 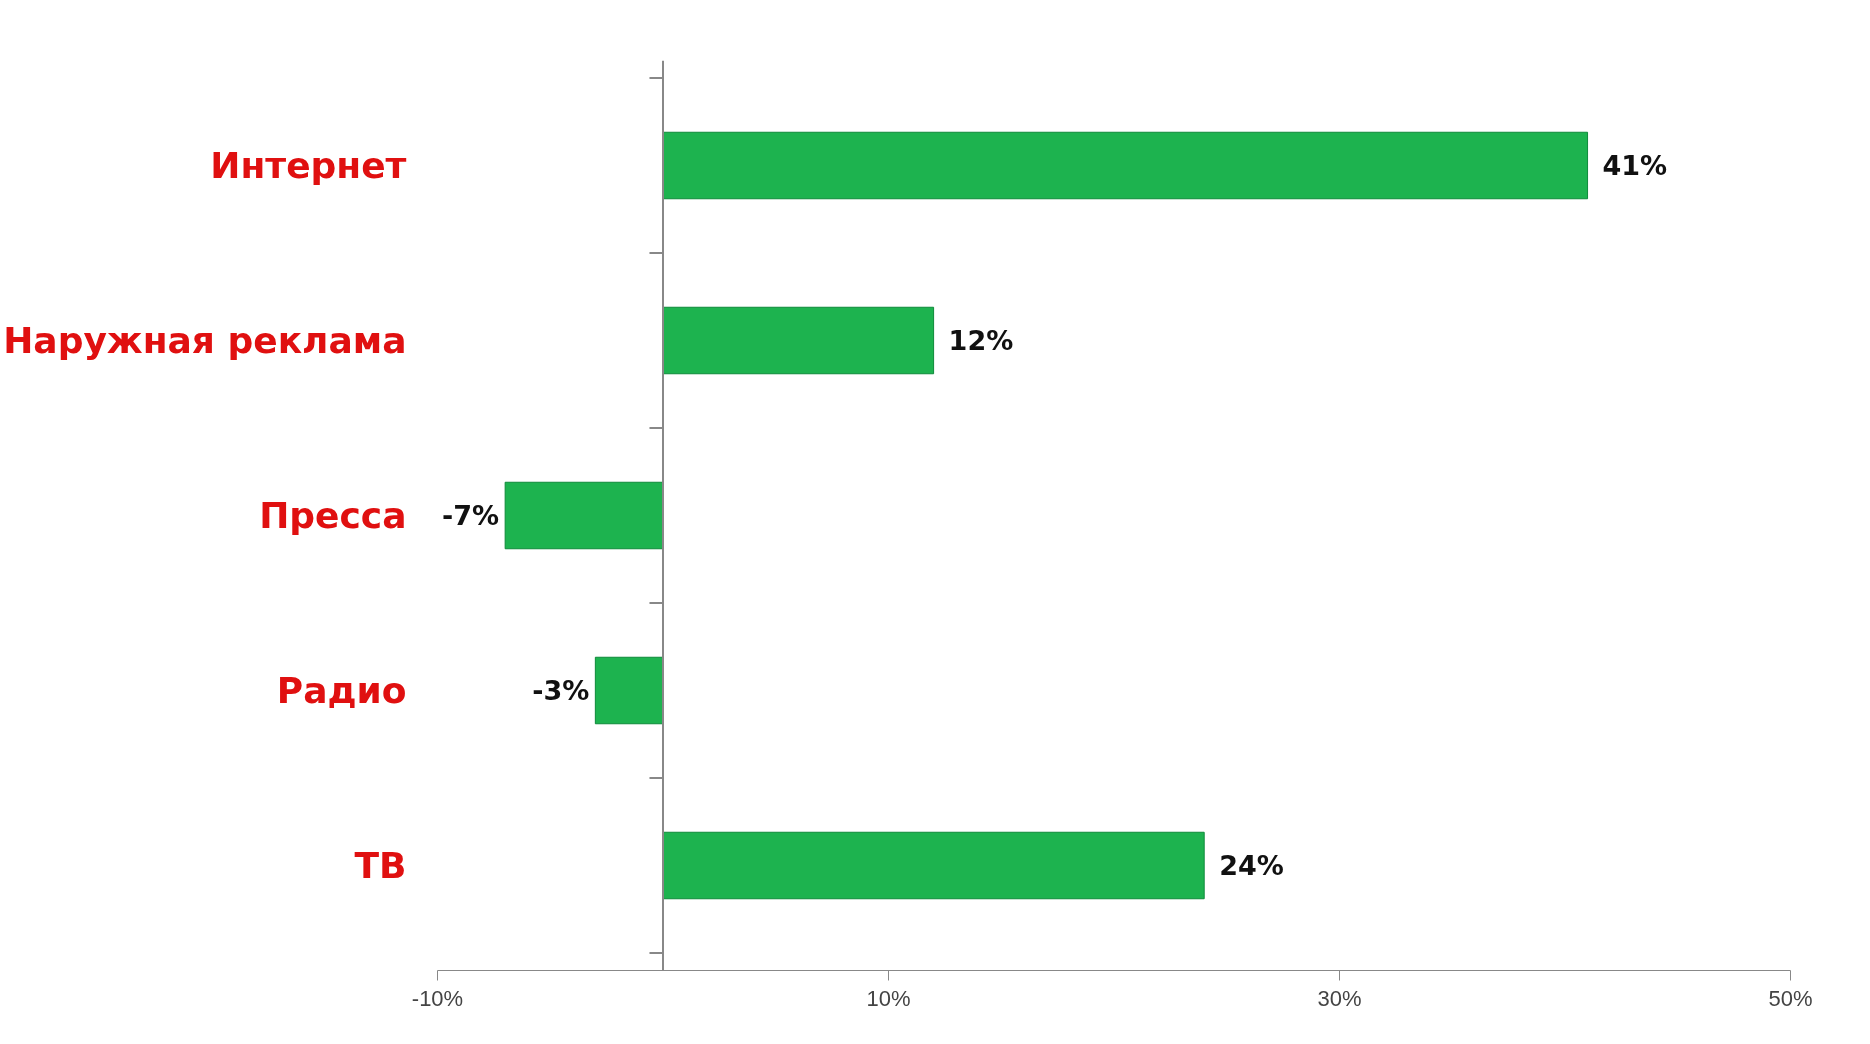 I want to click on x-tick-label: -10%, so click(x=437, y=998).